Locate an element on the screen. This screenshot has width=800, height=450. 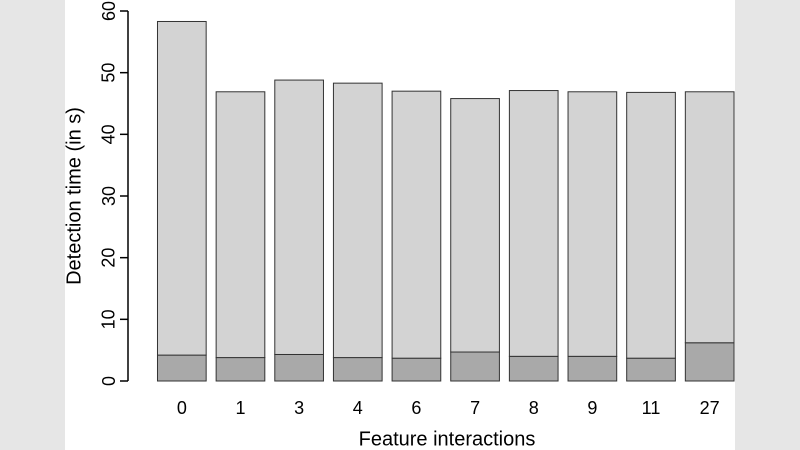
x-tick-label: 9 is located at coordinates (592, 408).